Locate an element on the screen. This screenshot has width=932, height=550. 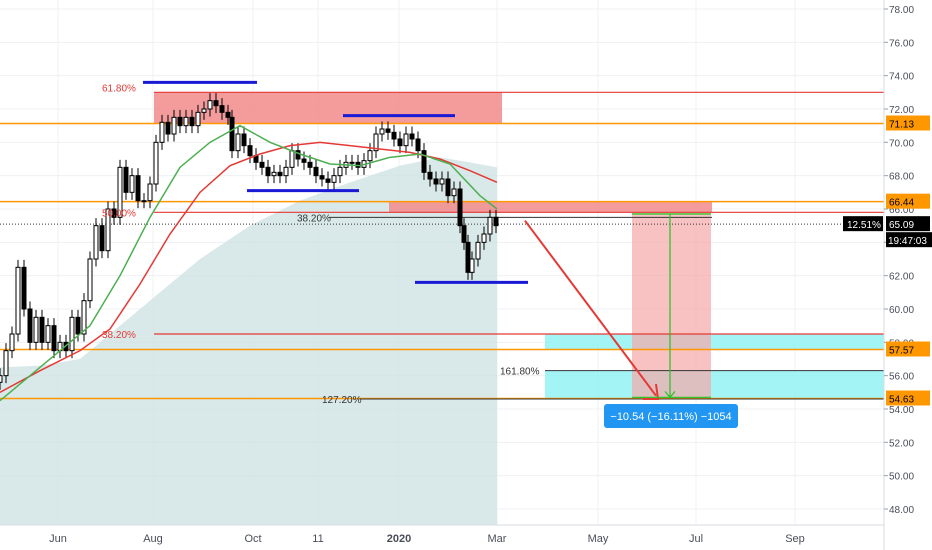
projection-arrow is located at coordinates (590, 308).